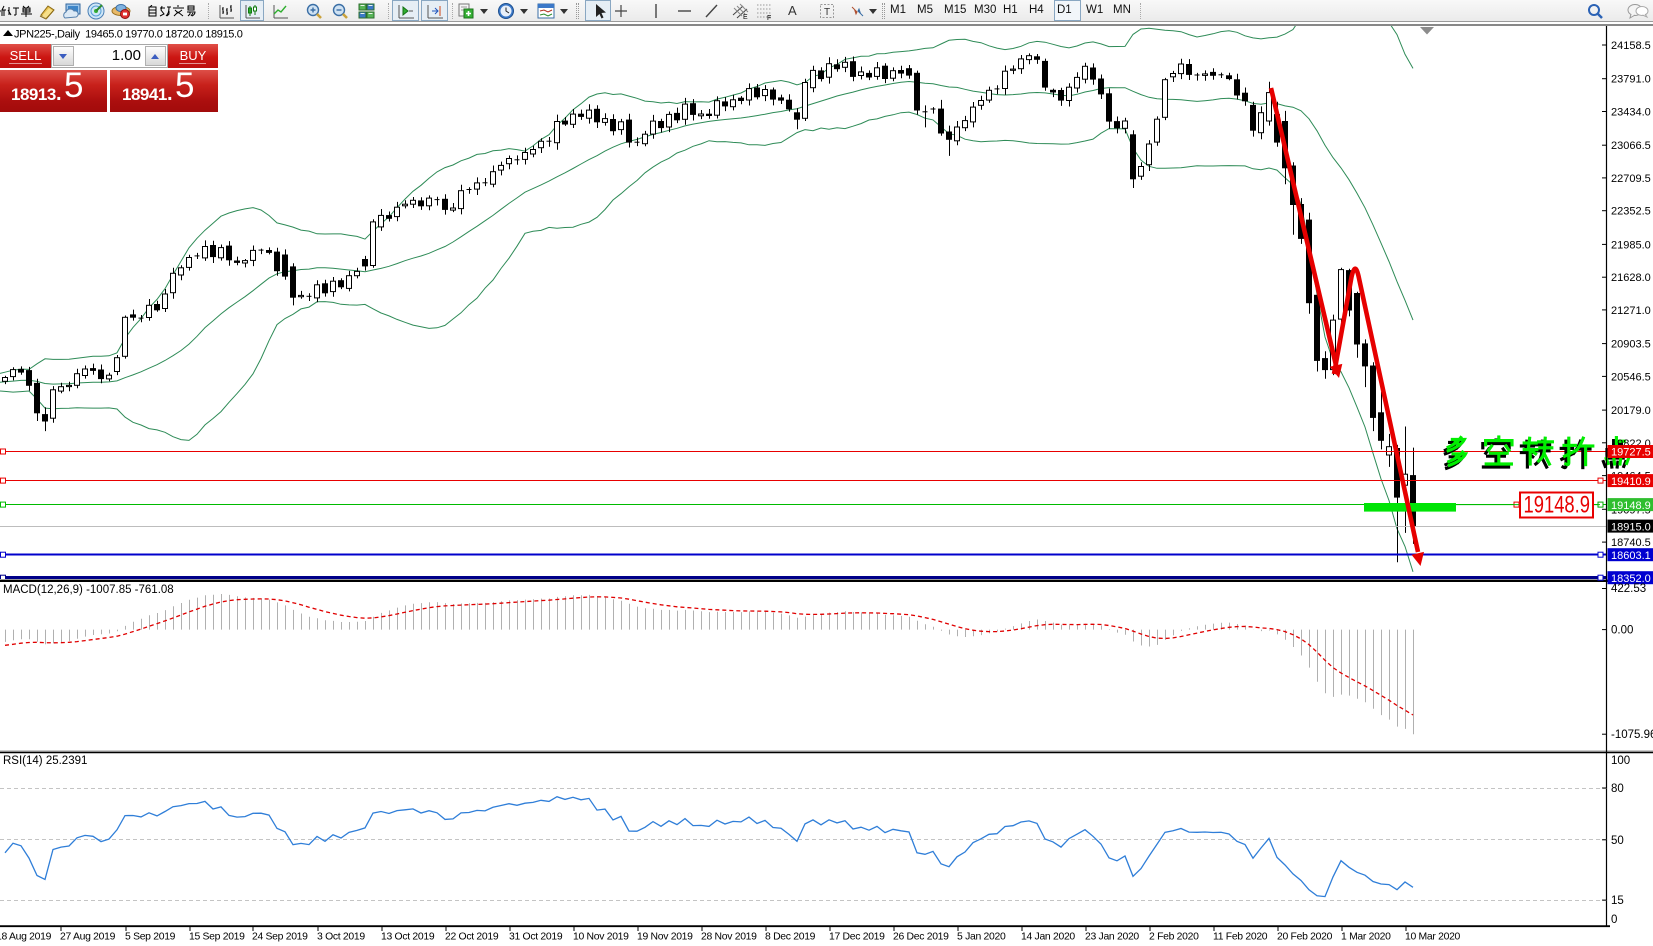 The image size is (1653, 946). I want to click on svg-text: 21985.0, so click(1631, 245).